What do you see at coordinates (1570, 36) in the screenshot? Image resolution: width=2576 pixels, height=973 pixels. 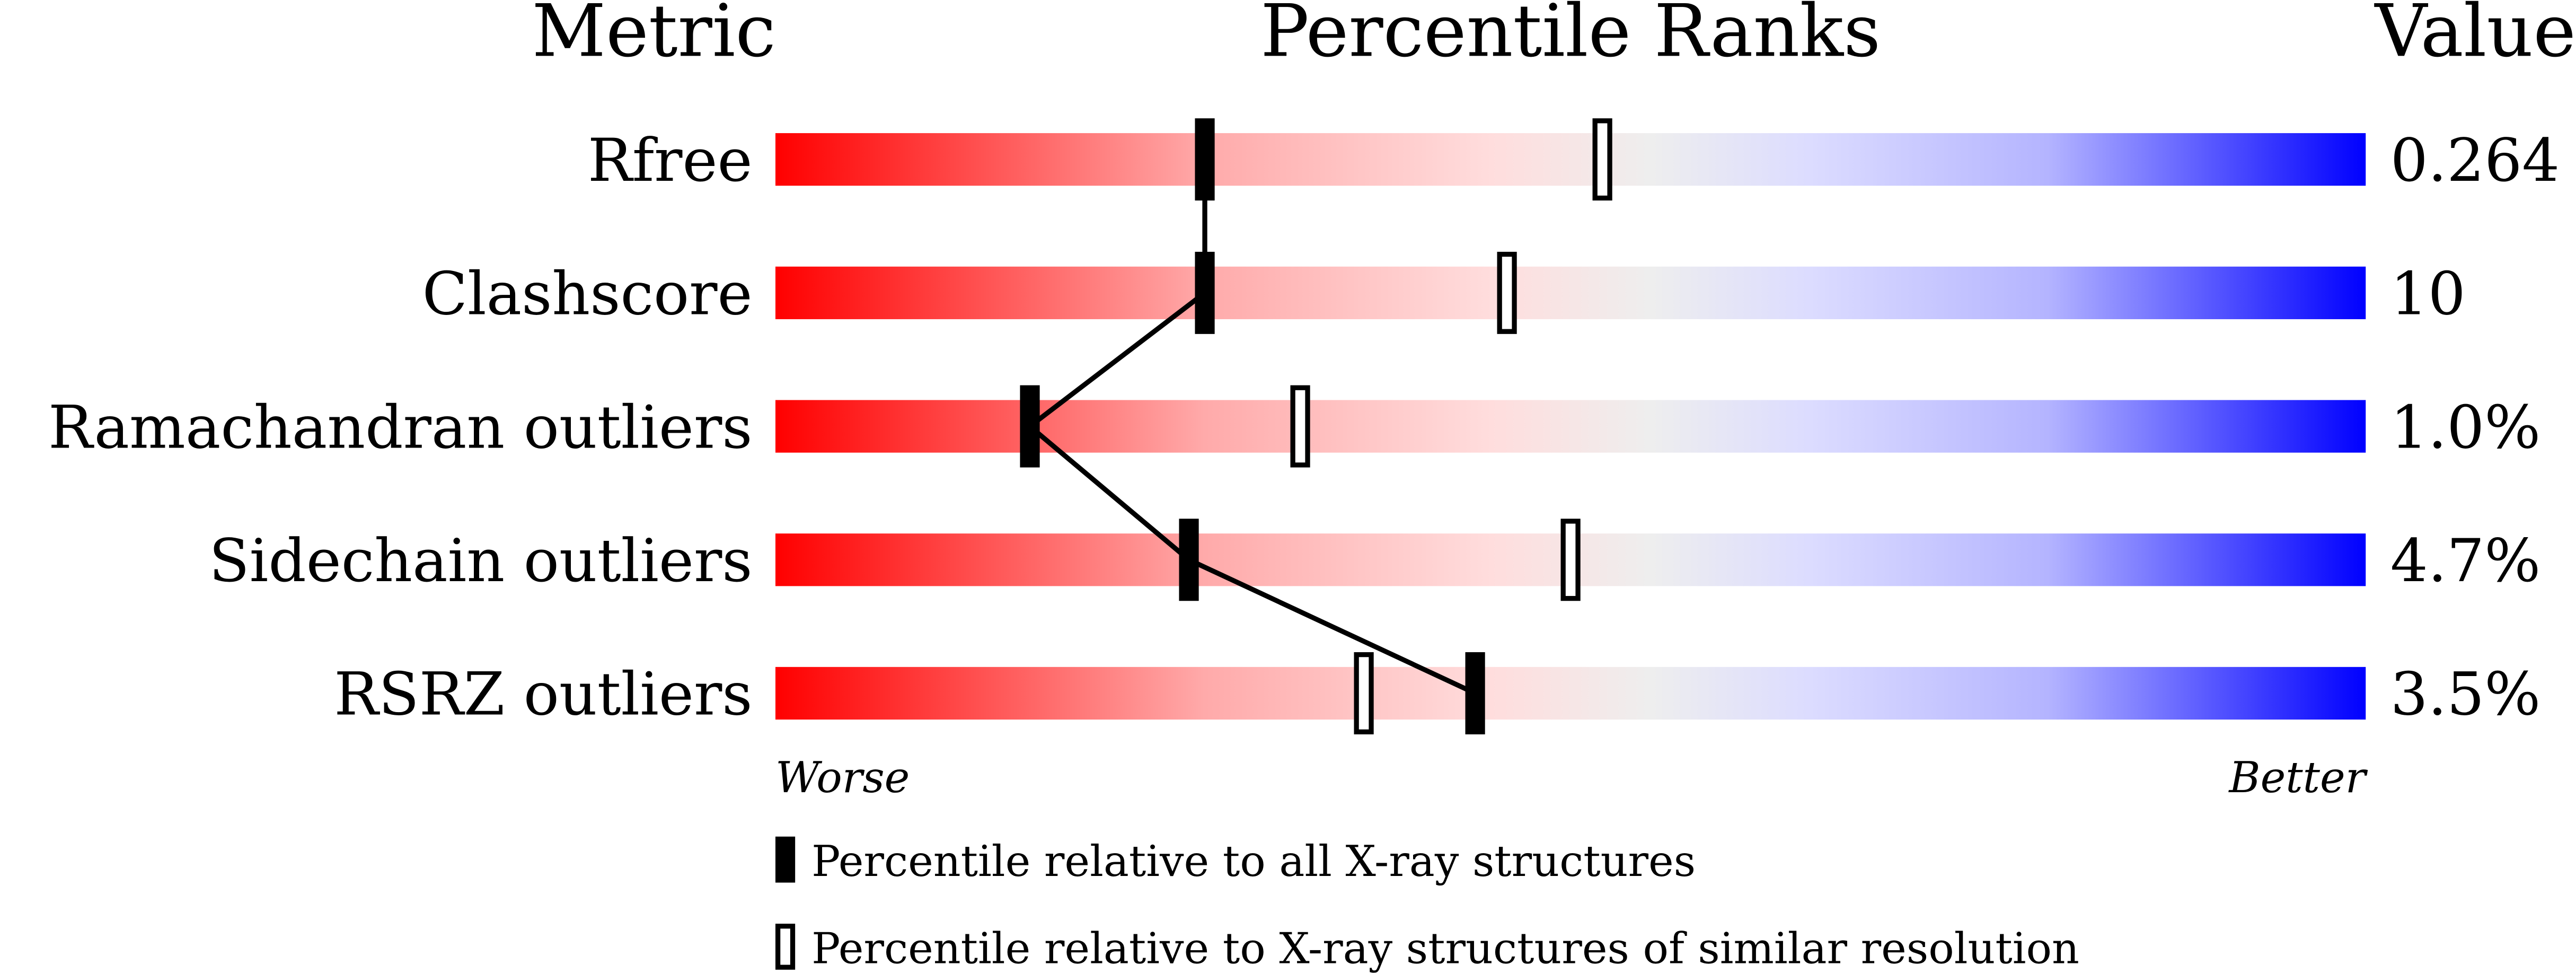 I see `header-percentile-ranks: Percentile Ranks` at bounding box center [1570, 36].